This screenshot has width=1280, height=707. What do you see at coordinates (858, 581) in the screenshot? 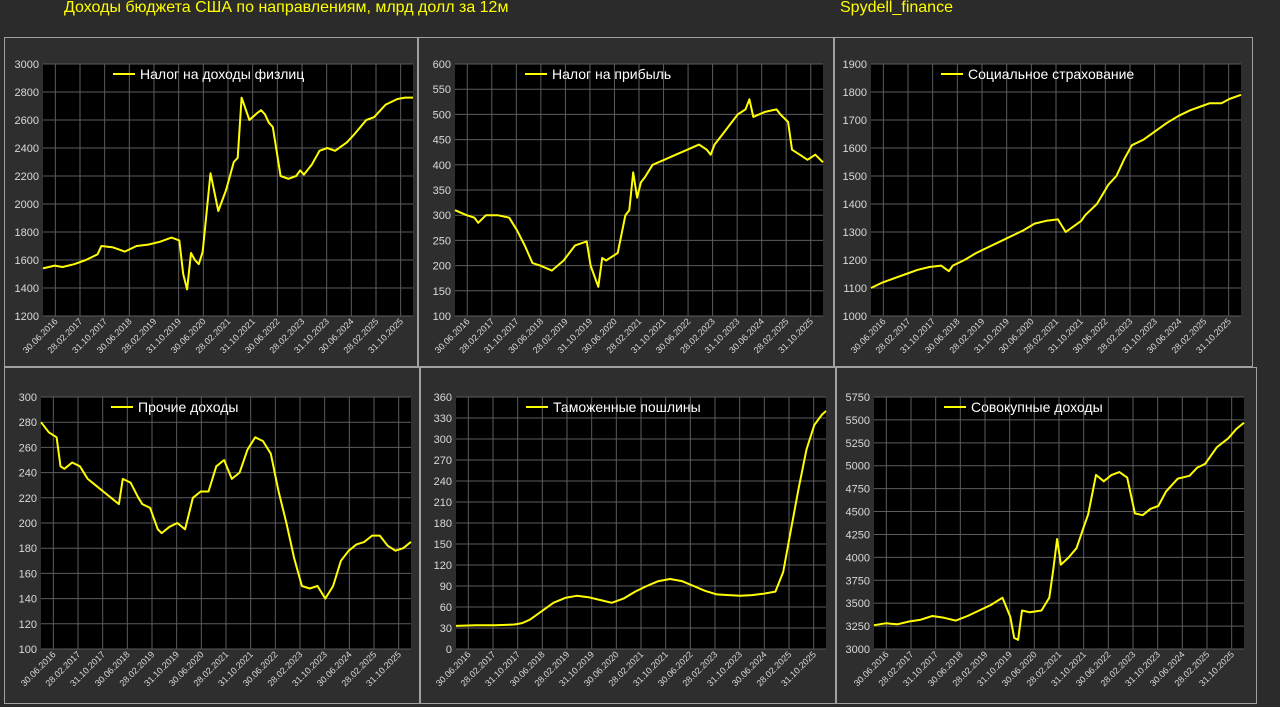
I see `y-tick-label: 3750` at bounding box center [858, 581].